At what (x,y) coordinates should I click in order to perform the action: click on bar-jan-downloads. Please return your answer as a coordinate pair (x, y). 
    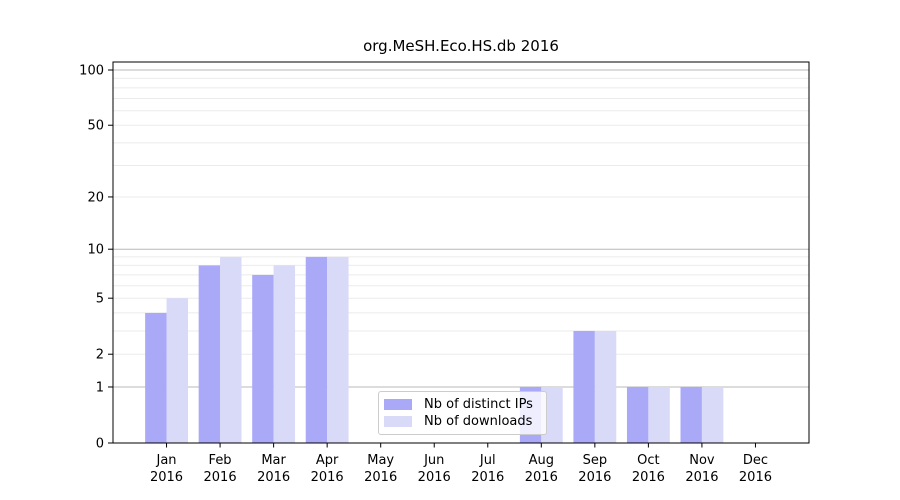
    Looking at the image, I should click on (177, 370).